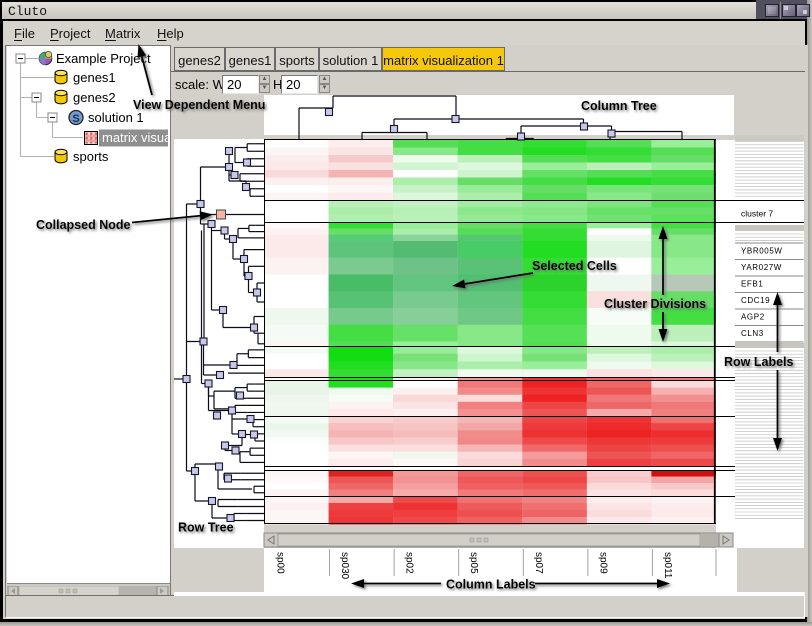 The height and width of the screenshot is (626, 812). Describe the element at coordinates (206, 528) in the screenshot. I see `svg-text: Row Tree` at that location.